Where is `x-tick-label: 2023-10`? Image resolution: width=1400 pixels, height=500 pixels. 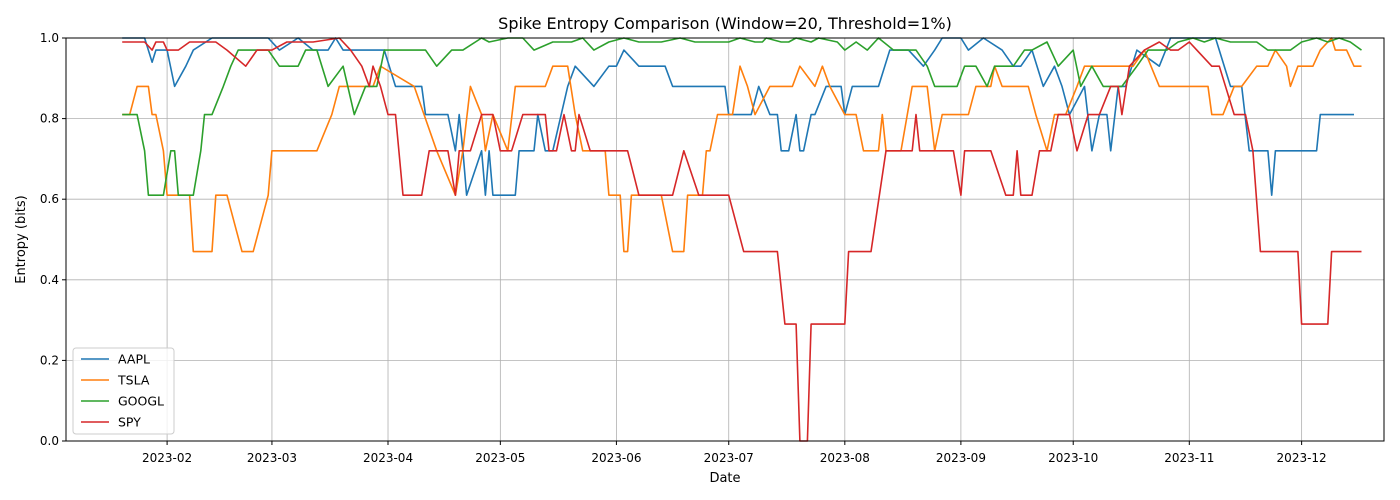 x-tick-label: 2023-10 is located at coordinates (1073, 458).